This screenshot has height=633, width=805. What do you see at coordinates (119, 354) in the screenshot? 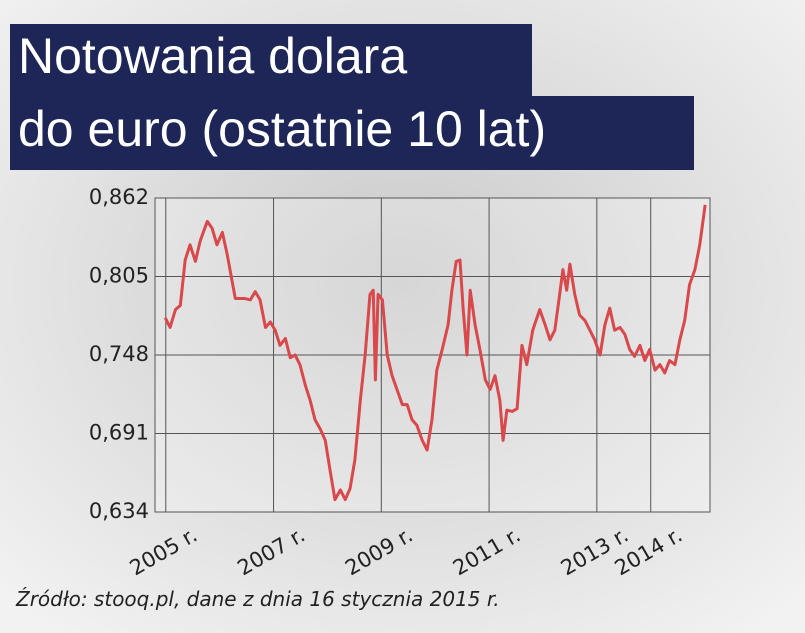
I see `y-tick-label: 0,748` at bounding box center [119, 354].